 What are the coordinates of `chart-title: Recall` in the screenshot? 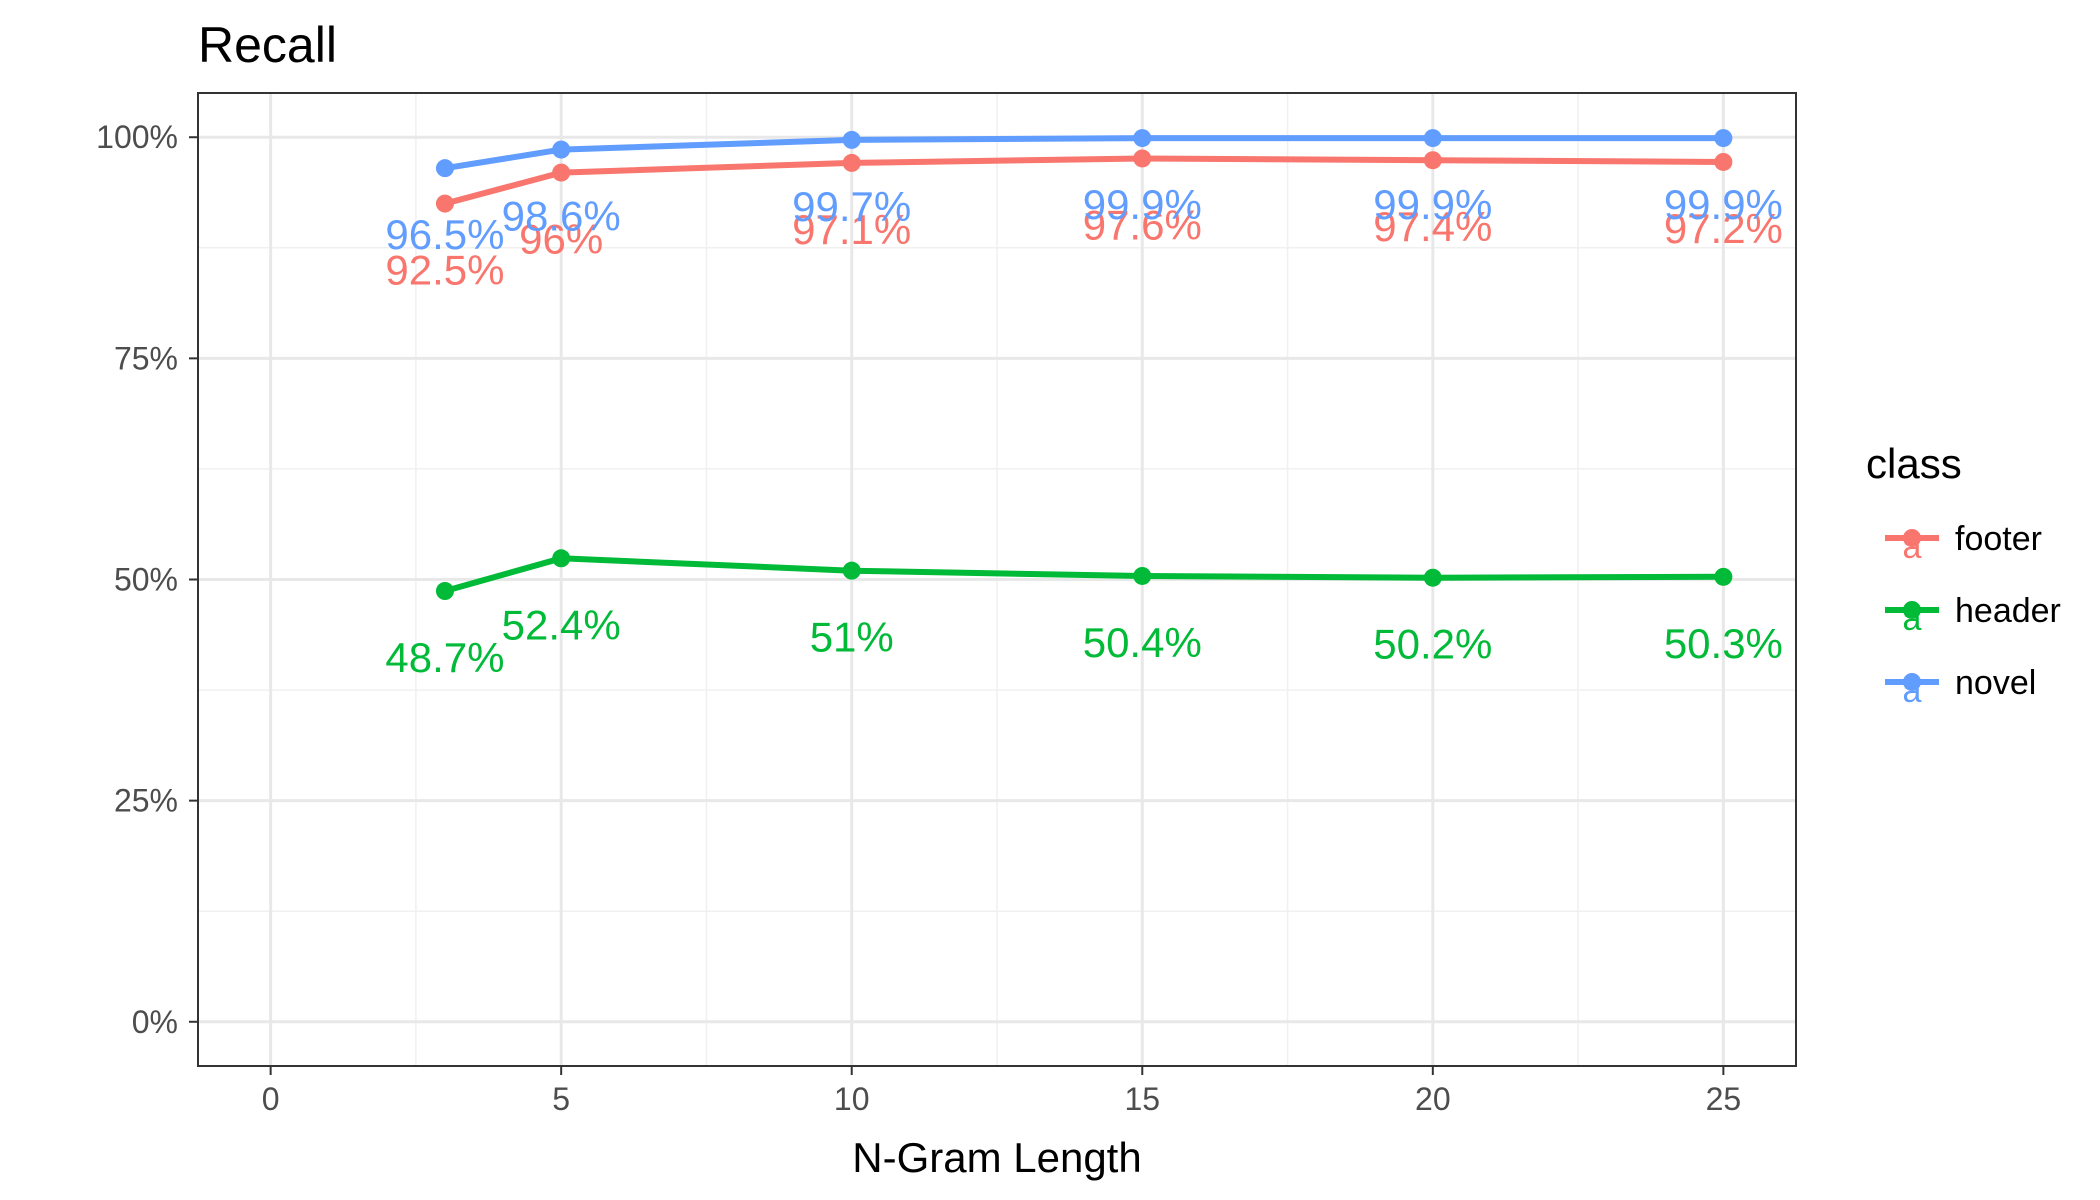 It's located at (267, 45).